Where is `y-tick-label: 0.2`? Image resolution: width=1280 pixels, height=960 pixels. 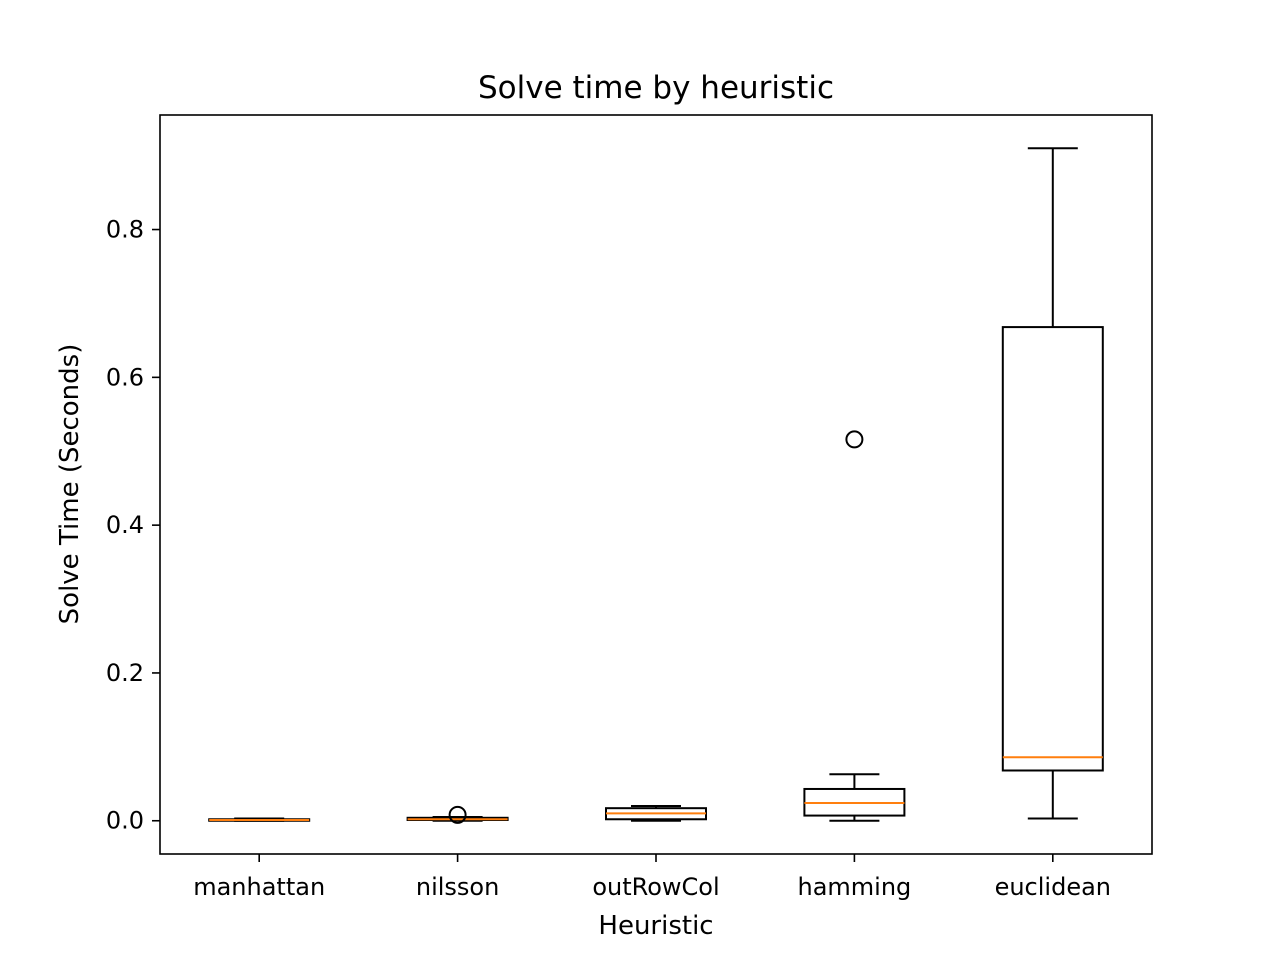 y-tick-label: 0.2 is located at coordinates (125, 673).